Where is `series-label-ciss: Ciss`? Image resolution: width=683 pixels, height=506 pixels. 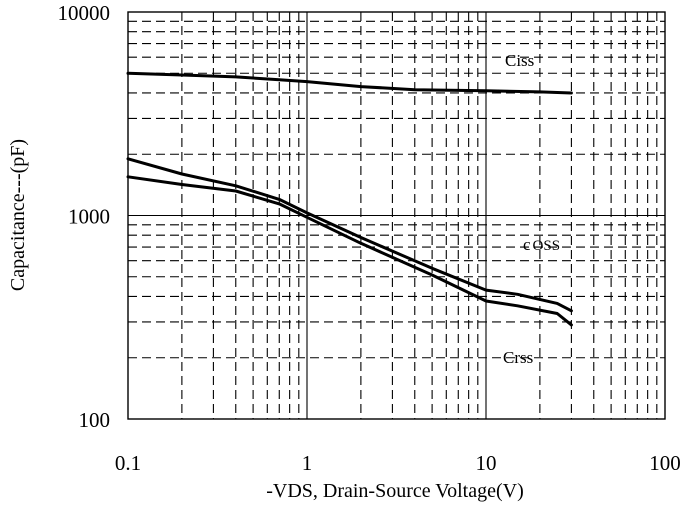 series-label-ciss: Ciss is located at coordinates (519, 60).